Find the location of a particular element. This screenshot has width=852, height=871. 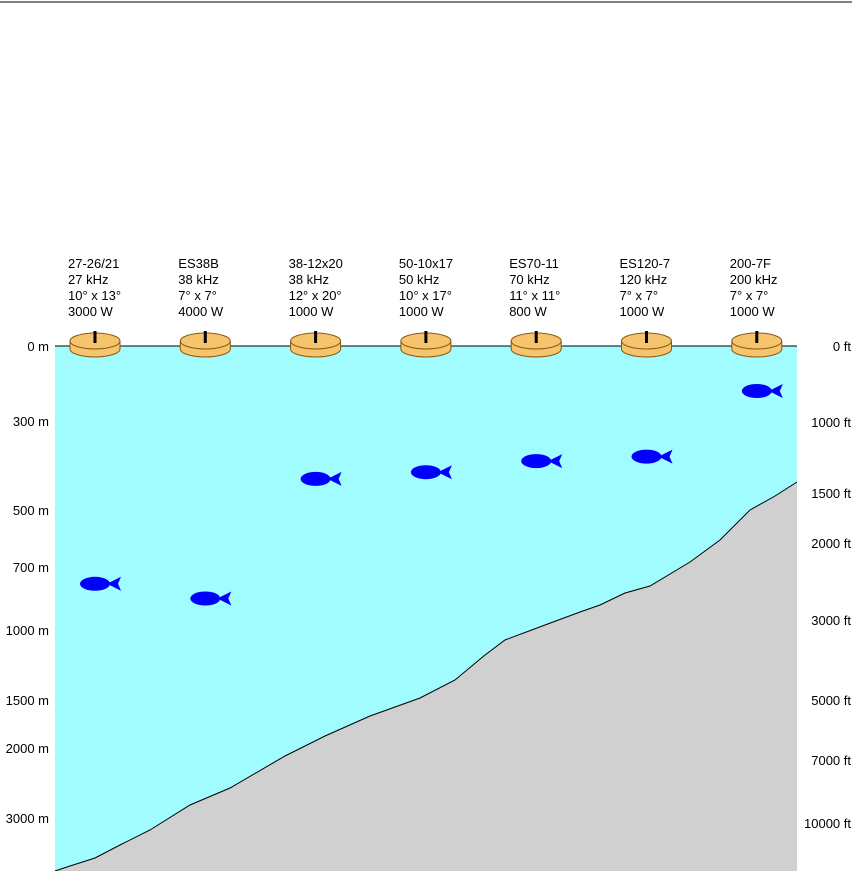

depth-label-m: 0 m is located at coordinates (38, 346).